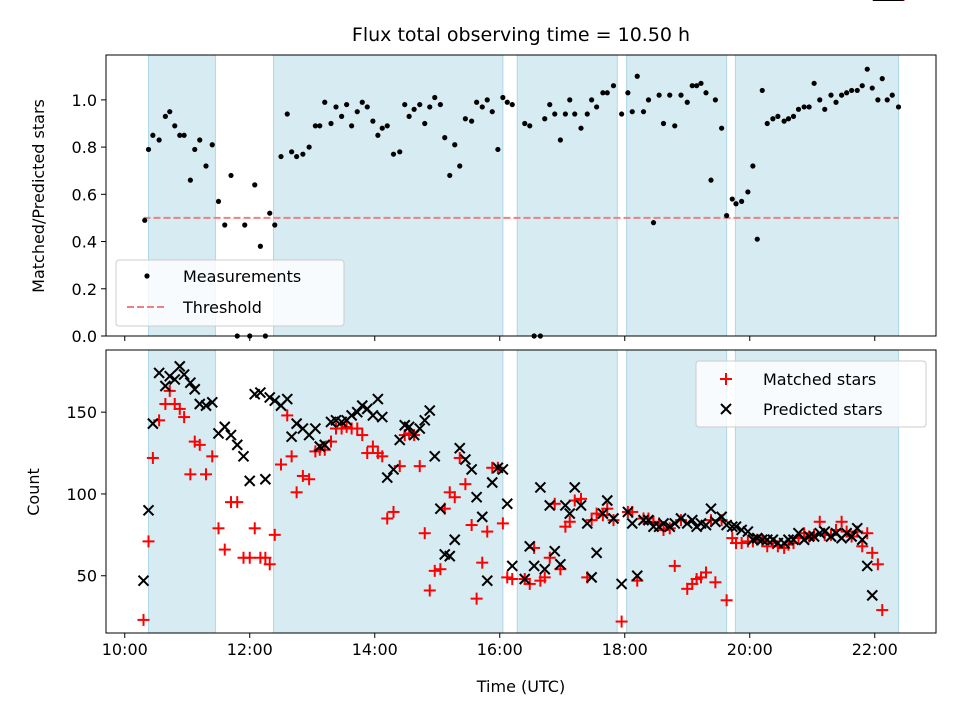 This screenshot has height=720, width=960. I want to click on legend-measurements-label: Measurements, so click(242, 276).